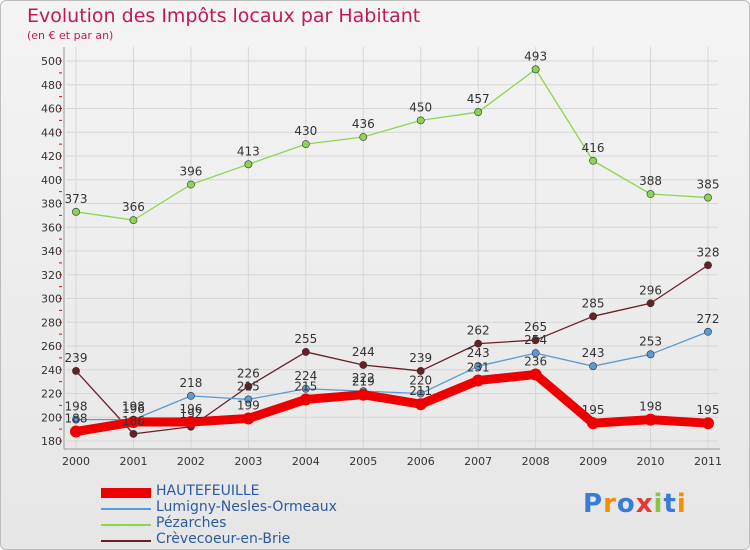 The image size is (750, 550). What do you see at coordinates (535, 327) in the screenshot?
I see `data-label: 265` at bounding box center [535, 327].